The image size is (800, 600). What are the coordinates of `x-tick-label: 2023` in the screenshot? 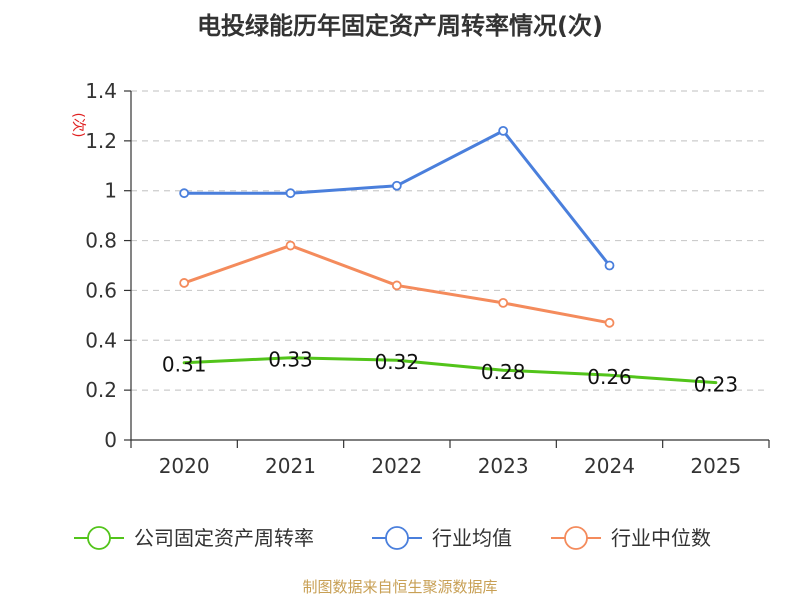 It's located at (503, 466).